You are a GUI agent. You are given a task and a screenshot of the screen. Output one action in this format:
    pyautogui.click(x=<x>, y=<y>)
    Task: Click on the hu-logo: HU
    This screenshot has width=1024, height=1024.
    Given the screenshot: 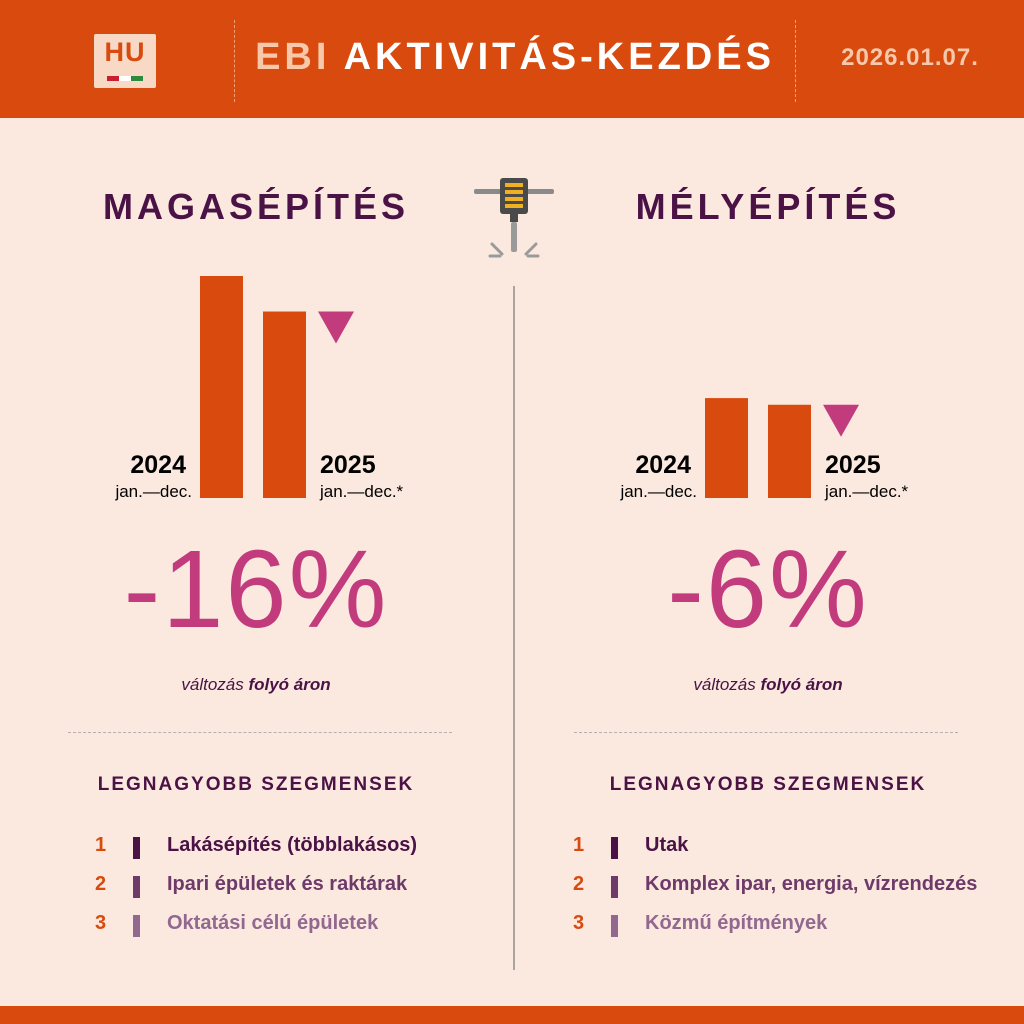 What is the action you would take?
    pyautogui.click(x=125, y=61)
    